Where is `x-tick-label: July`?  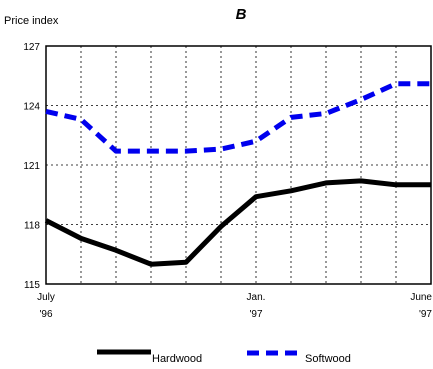
x-tick-label: July is located at coordinates (46, 297).